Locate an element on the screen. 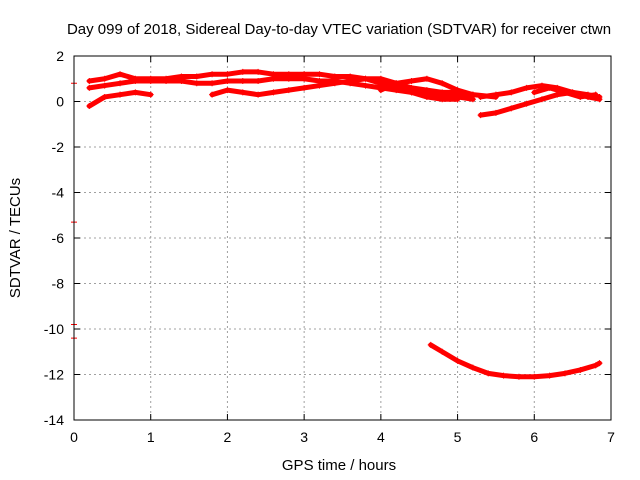  x-tick-label: 2 is located at coordinates (228, 437).